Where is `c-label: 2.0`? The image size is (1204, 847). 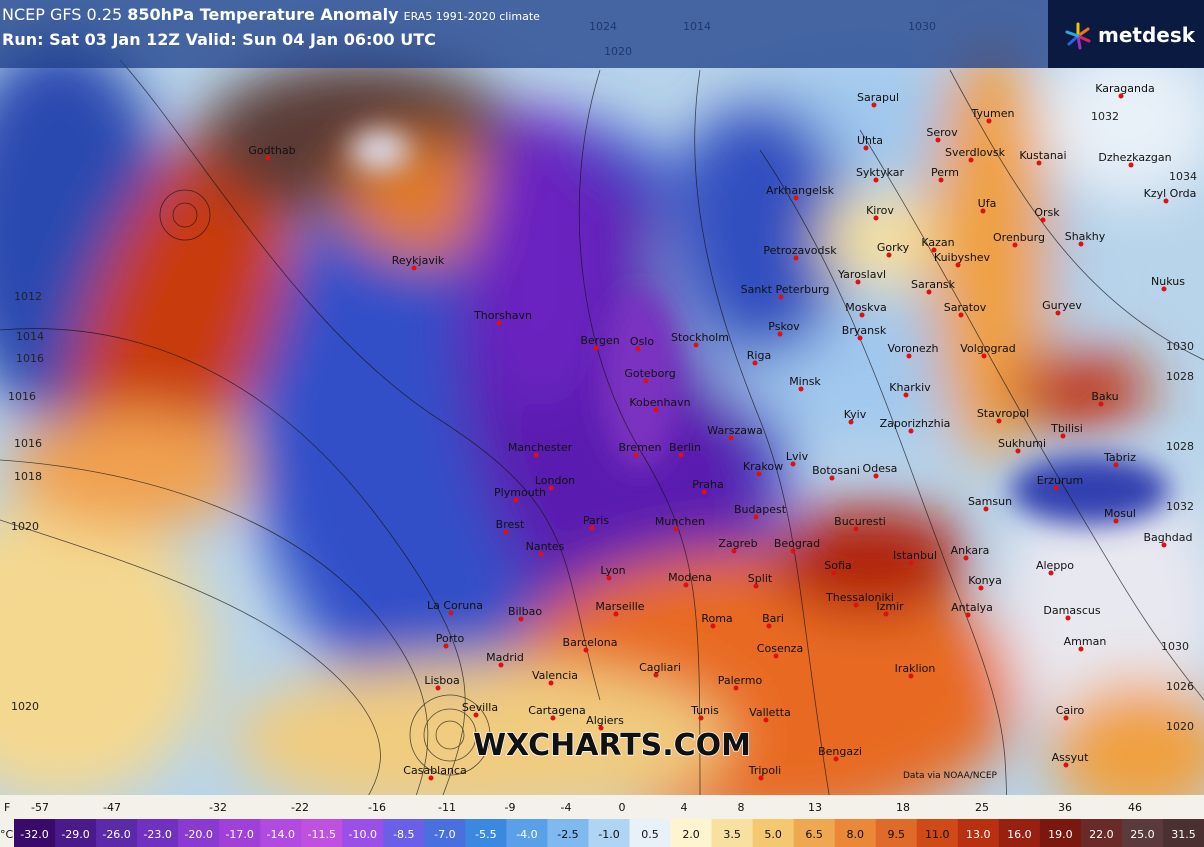 c-label: 2.0 is located at coordinates (691, 834).